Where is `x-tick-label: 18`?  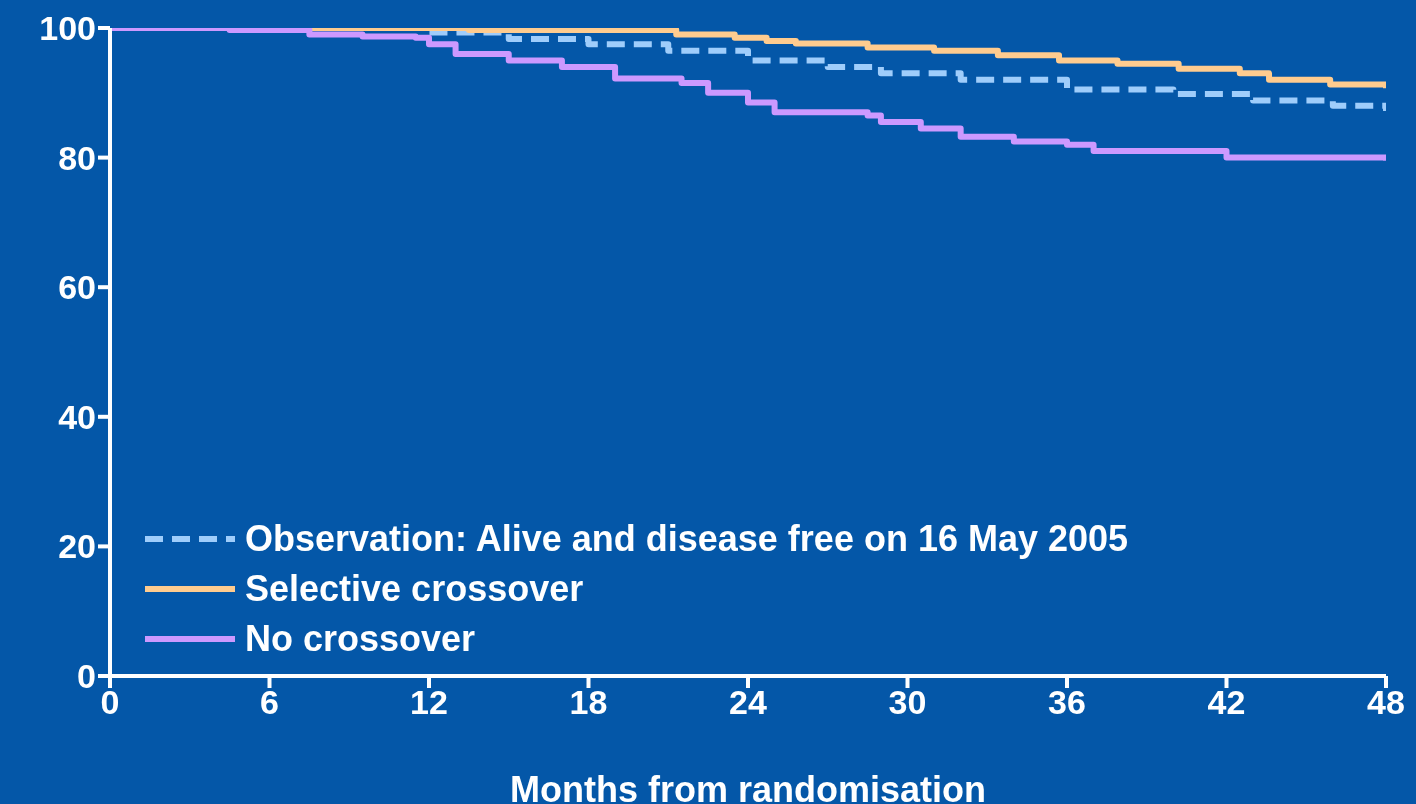
x-tick-label: 18 is located at coordinates (588, 702).